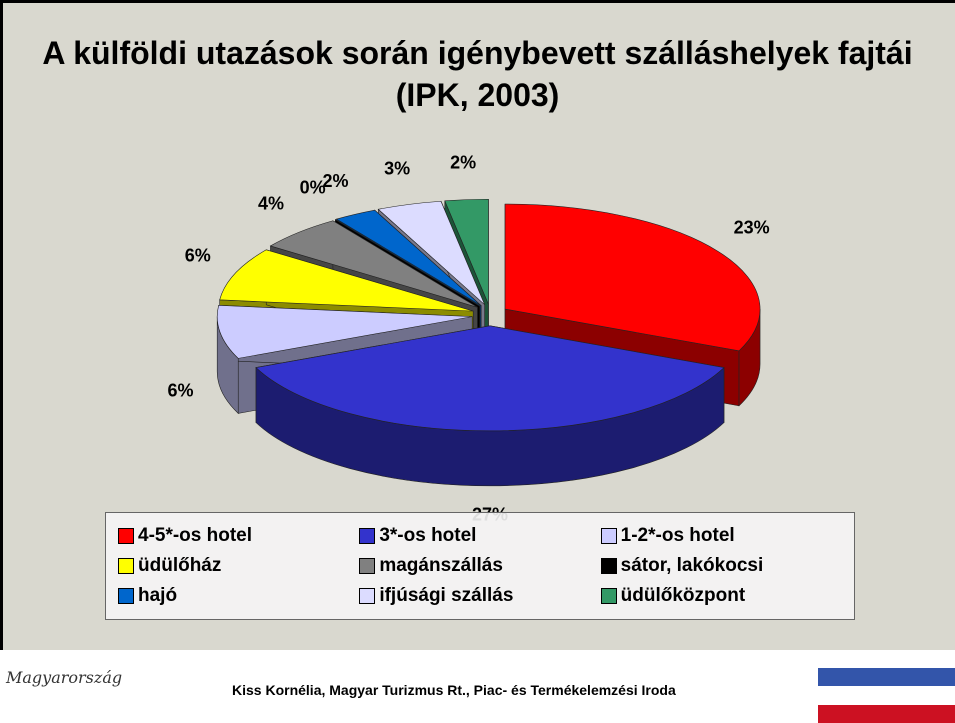  What do you see at coordinates (692, 565) in the screenshot?
I see `legend-label: sátor, lakókocsi` at bounding box center [692, 565].